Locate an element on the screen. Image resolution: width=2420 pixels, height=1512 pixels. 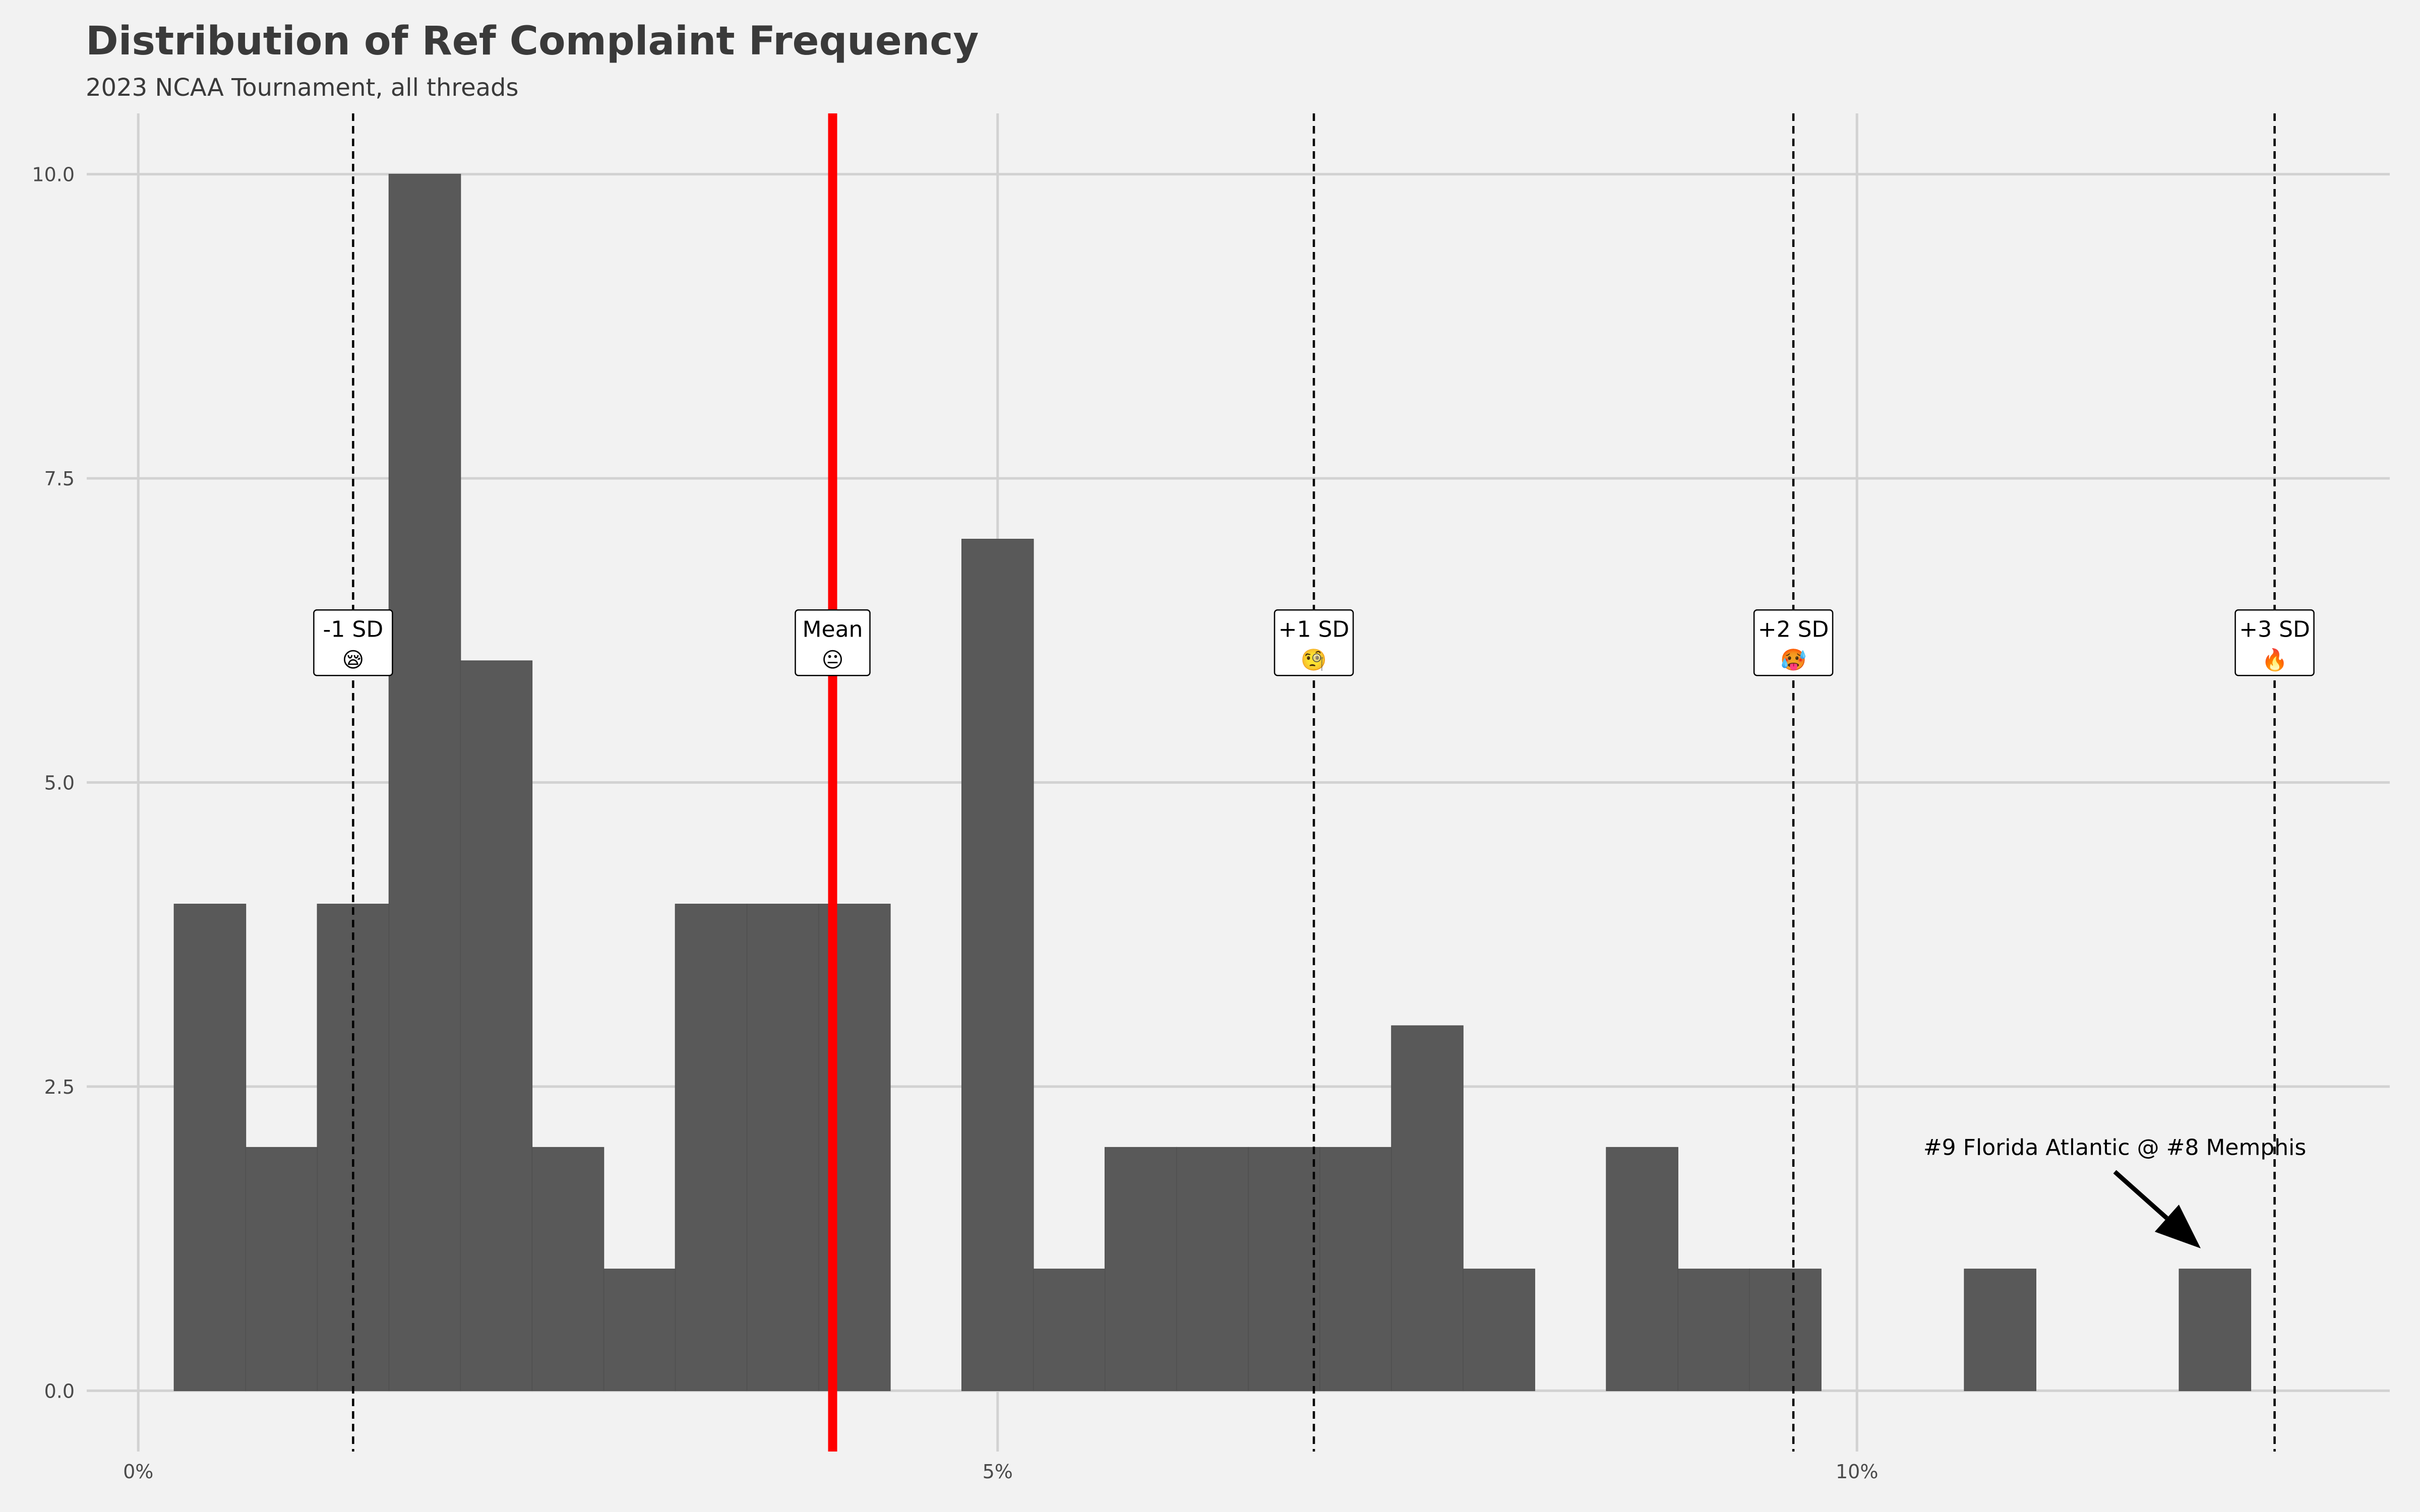
reference-label: +3 SD 🔥 is located at coordinates (2274, 642).